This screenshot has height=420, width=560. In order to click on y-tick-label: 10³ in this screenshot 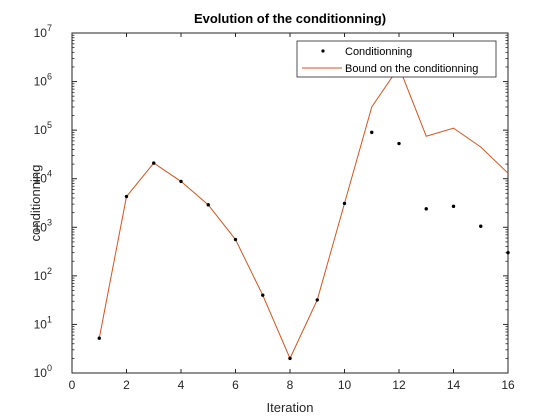, I will do `click(43, 225)`.